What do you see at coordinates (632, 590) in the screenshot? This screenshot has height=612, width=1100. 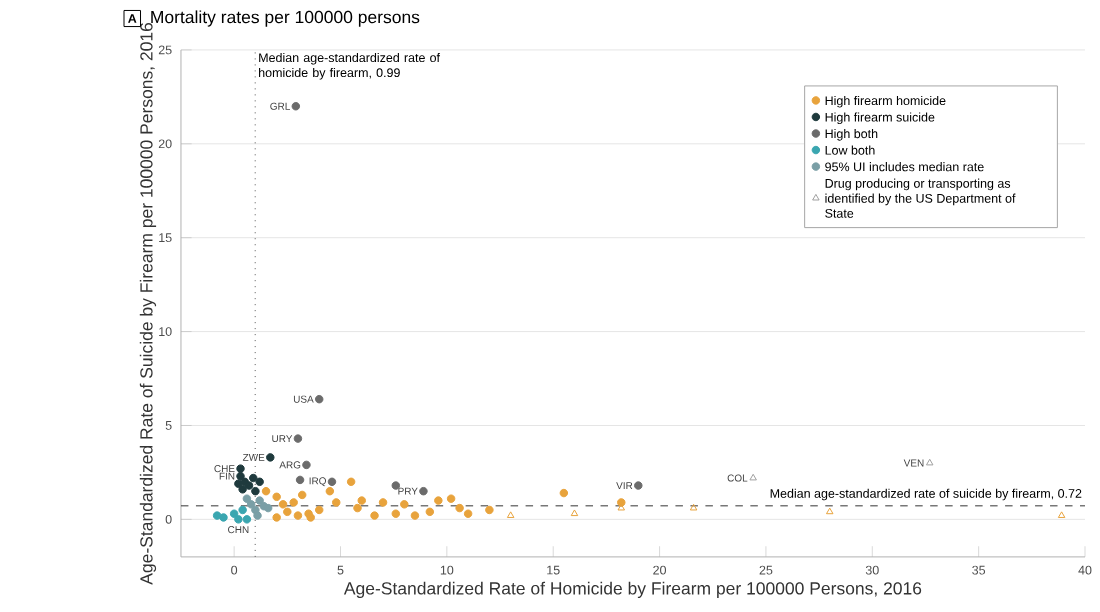 I see `x-axis-title: Age-Standardized Rate of Homicide by Firearm per 100000 Persons, 2016` at bounding box center [632, 590].